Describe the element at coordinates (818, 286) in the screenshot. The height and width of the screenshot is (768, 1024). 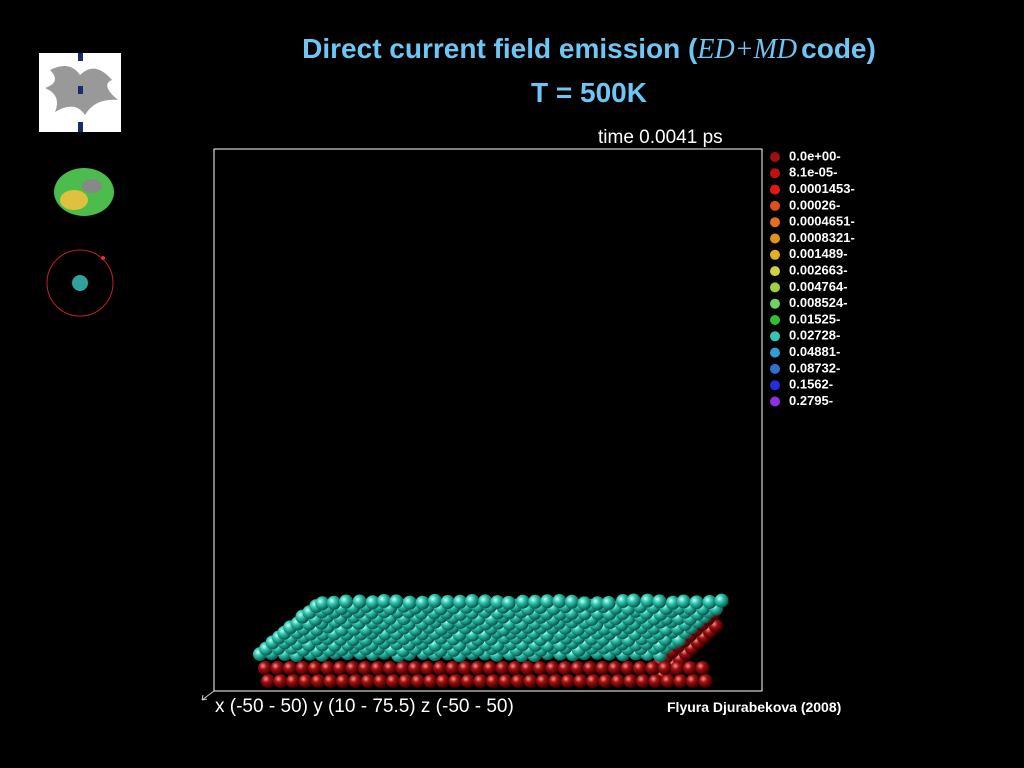
I see `legend-label: 0.004764-` at that location.